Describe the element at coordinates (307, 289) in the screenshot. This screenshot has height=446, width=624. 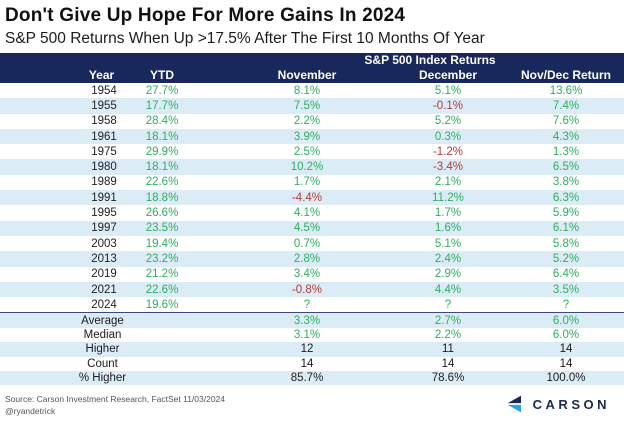
I see `value-cell: -0.8%` at that location.